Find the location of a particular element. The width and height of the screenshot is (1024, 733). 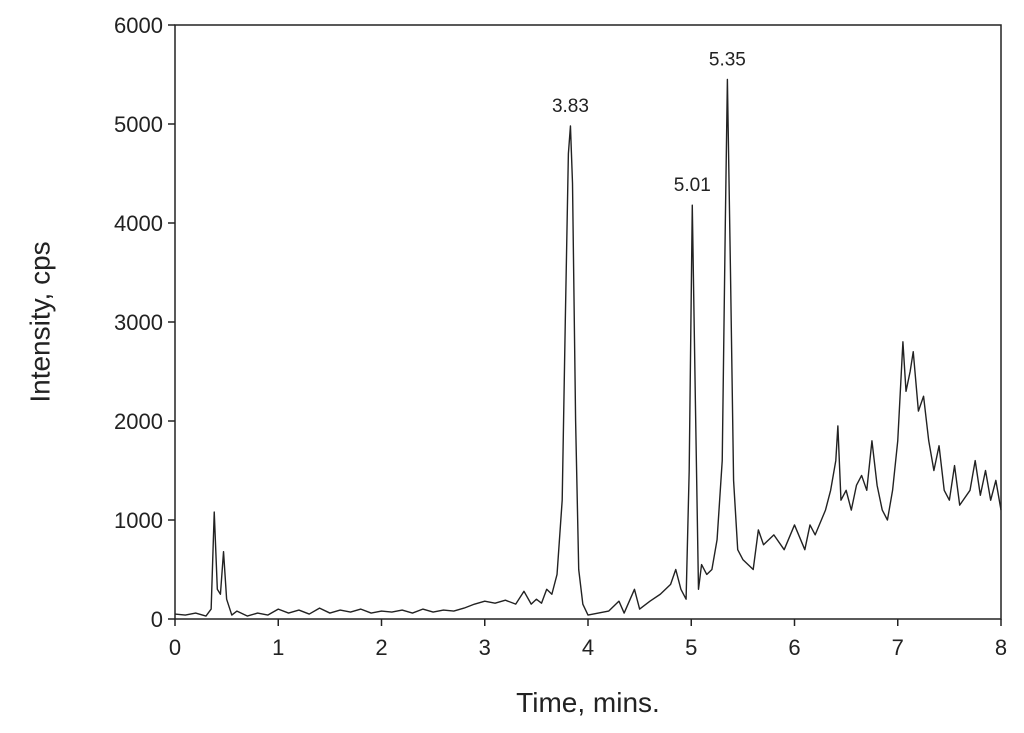

y-tick-label: 3000 is located at coordinates (138, 322).